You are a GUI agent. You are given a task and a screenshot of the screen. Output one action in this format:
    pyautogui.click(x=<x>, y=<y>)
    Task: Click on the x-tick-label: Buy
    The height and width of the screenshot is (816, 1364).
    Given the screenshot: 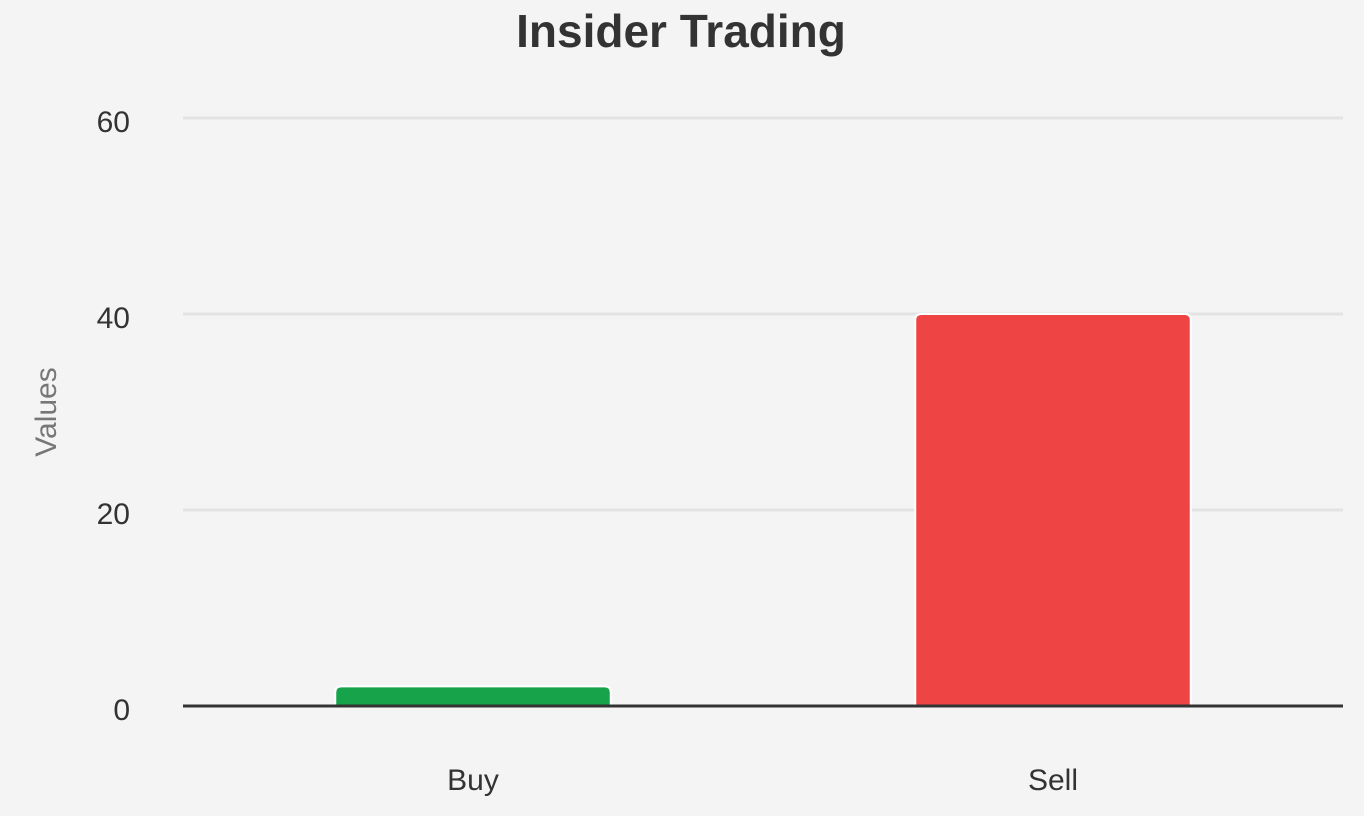 What is the action you would take?
    pyautogui.click(x=473, y=780)
    